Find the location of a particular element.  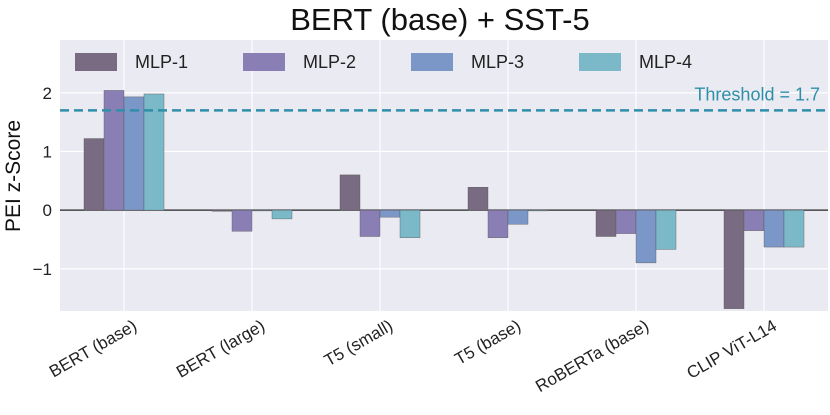

y-tick-label: 1 is located at coordinates (47, 151).